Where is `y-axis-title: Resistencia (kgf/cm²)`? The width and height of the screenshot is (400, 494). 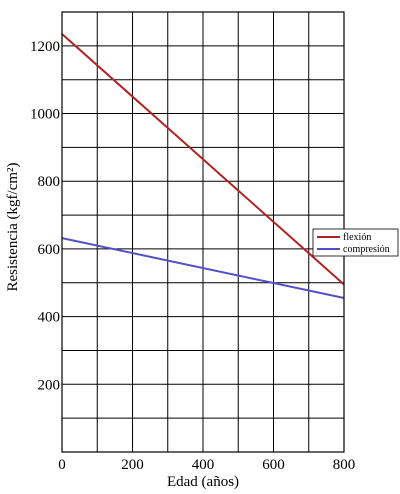 y-axis-title: Resistencia (kgf/cm²) is located at coordinates (13, 226).